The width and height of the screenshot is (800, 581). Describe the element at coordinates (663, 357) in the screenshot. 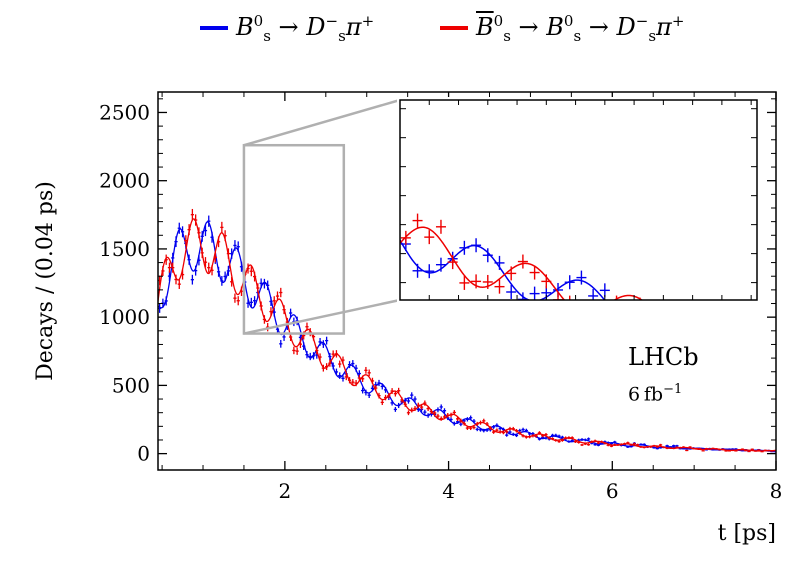

I see `experiment-label: LHCb` at that location.